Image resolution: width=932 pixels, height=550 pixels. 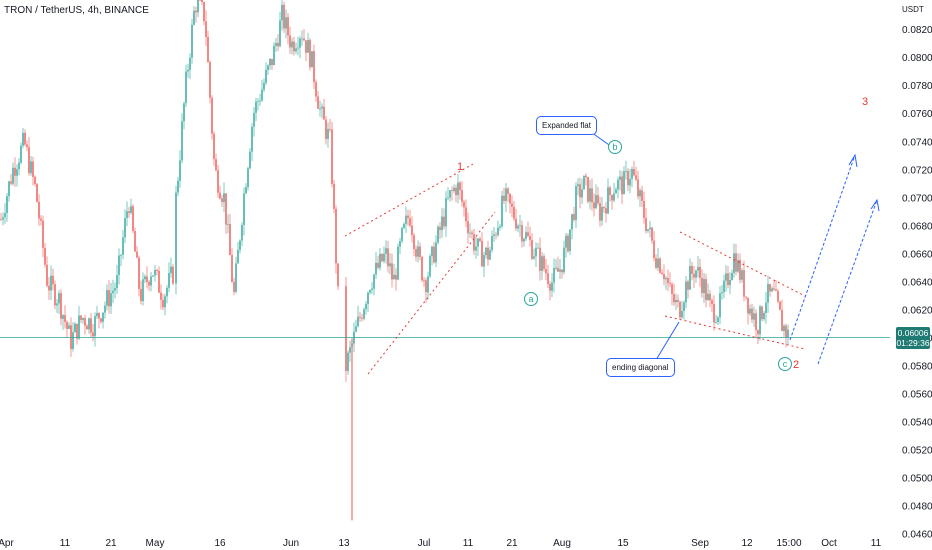 What do you see at coordinates (566, 125) in the screenshot?
I see `expanded-flat-callout: Expanded flat` at bounding box center [566, 125].